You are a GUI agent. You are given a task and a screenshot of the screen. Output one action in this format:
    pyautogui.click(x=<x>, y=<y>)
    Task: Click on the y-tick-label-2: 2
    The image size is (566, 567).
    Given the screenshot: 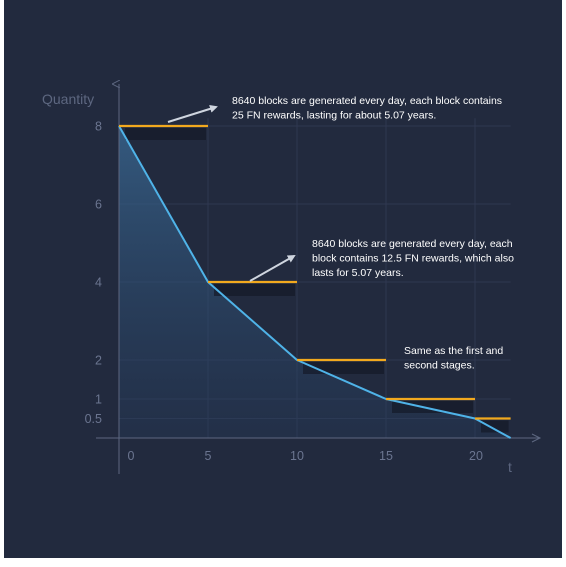 What is the action you would take?
    pyautogui.click(x=98, y=361)
    